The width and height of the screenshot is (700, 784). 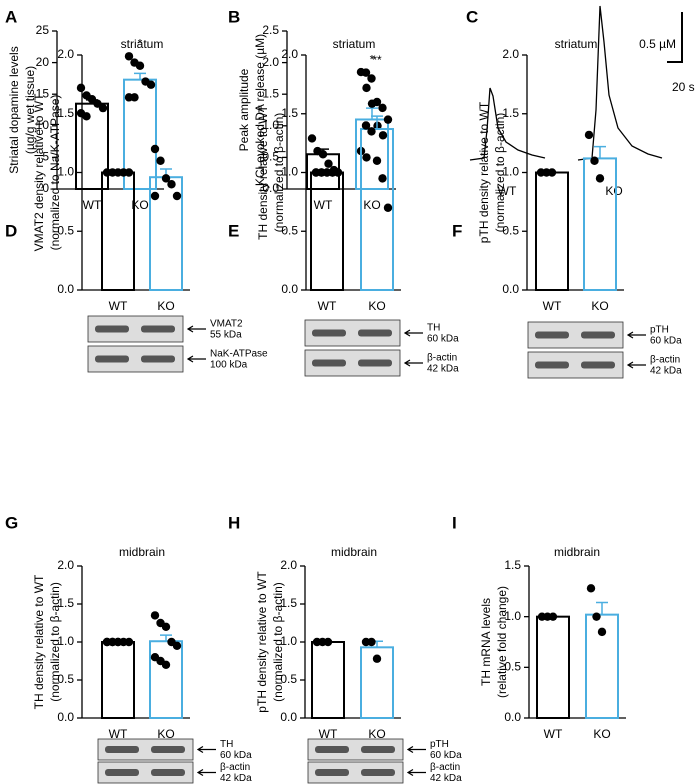 What do you see at coordinates (613, 191) in the screenshot?
I see `trace-label: KO` at bounding box center [613, 191].